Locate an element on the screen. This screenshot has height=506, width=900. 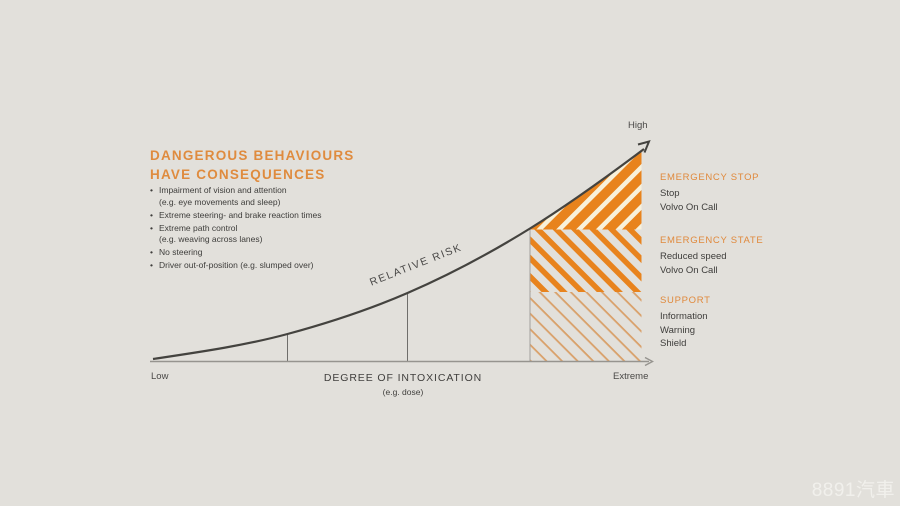
legend-header: EMERGENCY STOP is located at coordinates (710, 177).